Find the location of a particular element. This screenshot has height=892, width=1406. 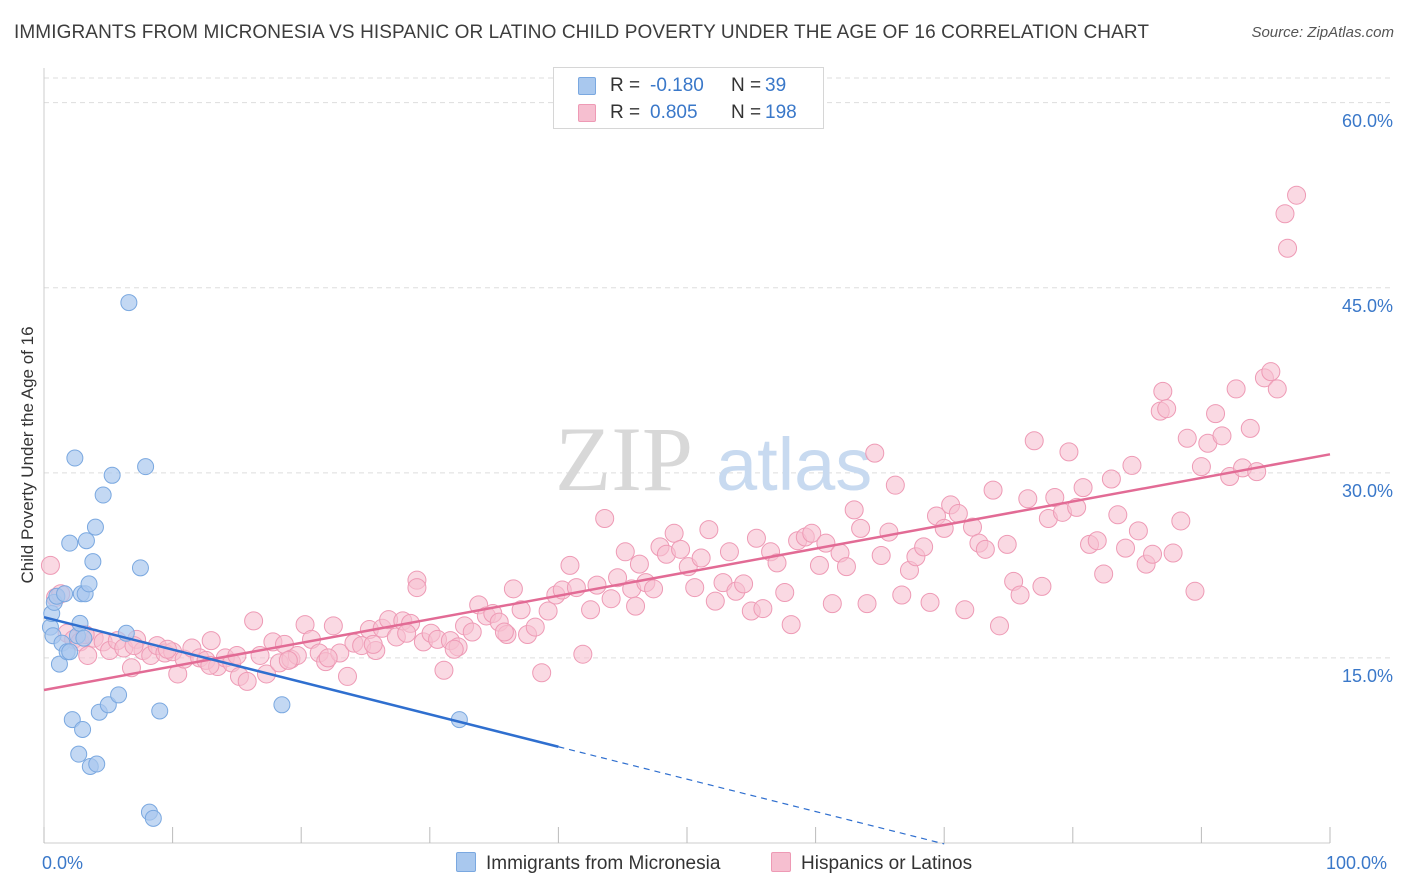

legend-item-hispanics: Hispanics or Latinos is located at coordinates (871, 864).